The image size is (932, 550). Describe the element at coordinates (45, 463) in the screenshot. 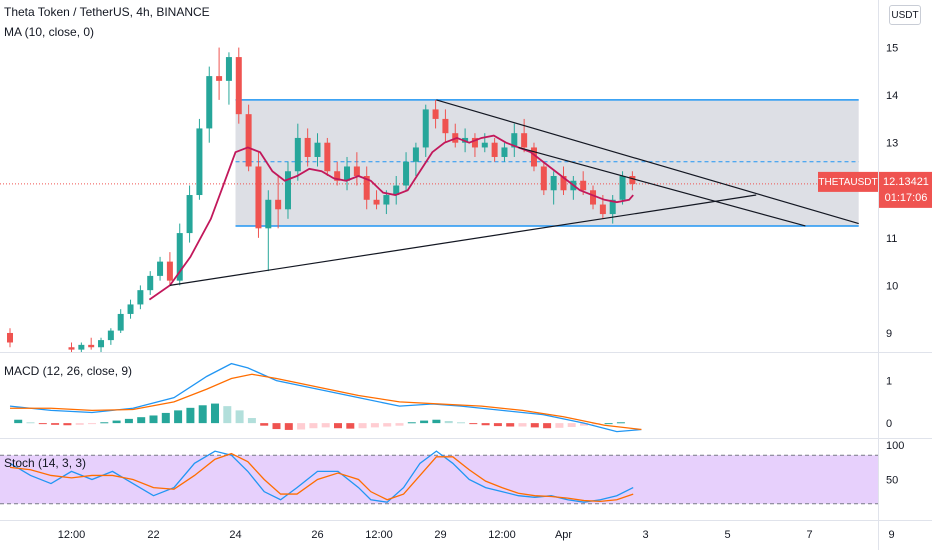

I see `stoch-legend: Stoch (14, 3, 3)` at that location.